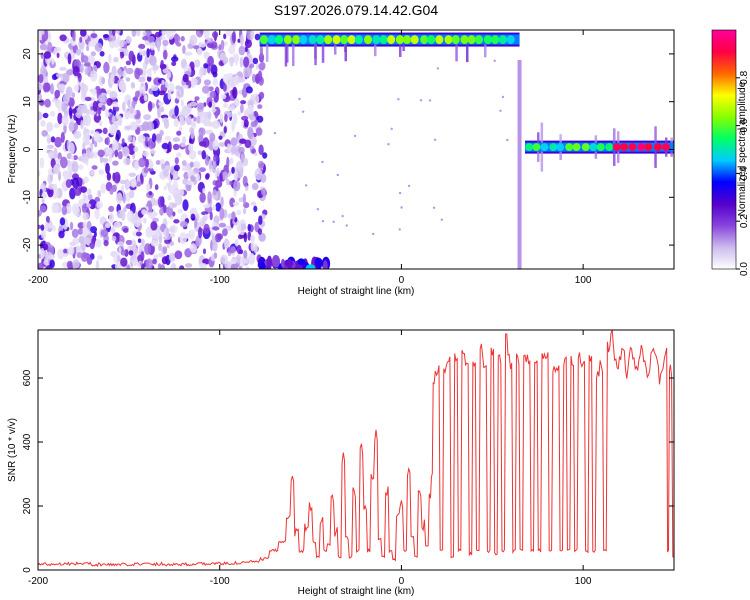  What do you see at coordinates (356, 291) in the screenshot?
I see `spectrogram-x-label: Height of straight line (km)` at bounding box center [356, 291].